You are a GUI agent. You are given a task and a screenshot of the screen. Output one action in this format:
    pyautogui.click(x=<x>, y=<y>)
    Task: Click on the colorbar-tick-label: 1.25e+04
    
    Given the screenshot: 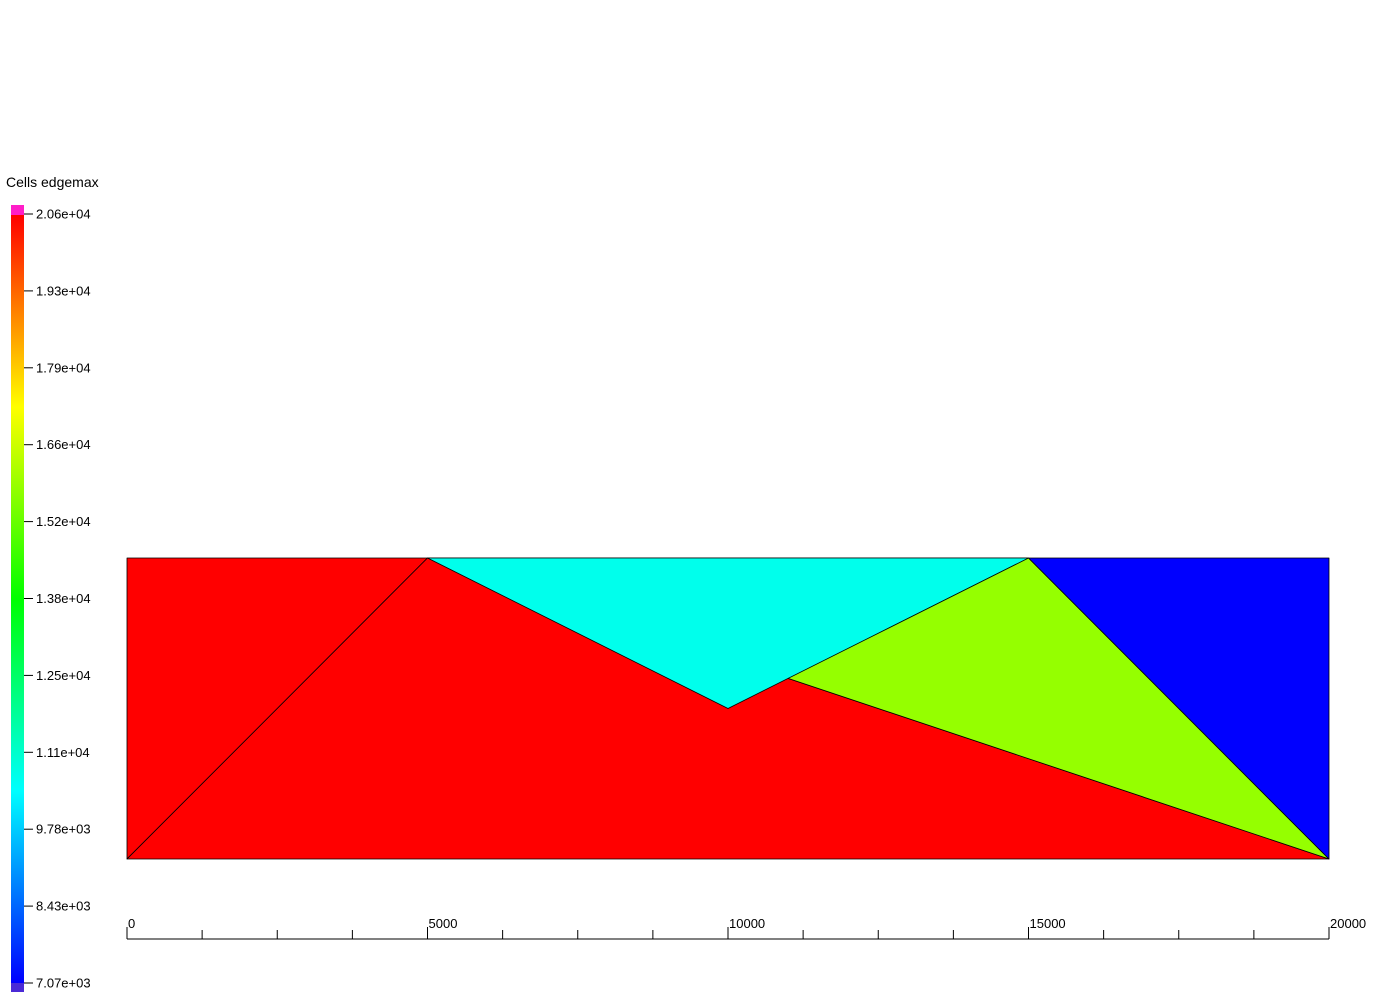 What is the action you would take?
    pyautogui.click(x=63, y=675)
    